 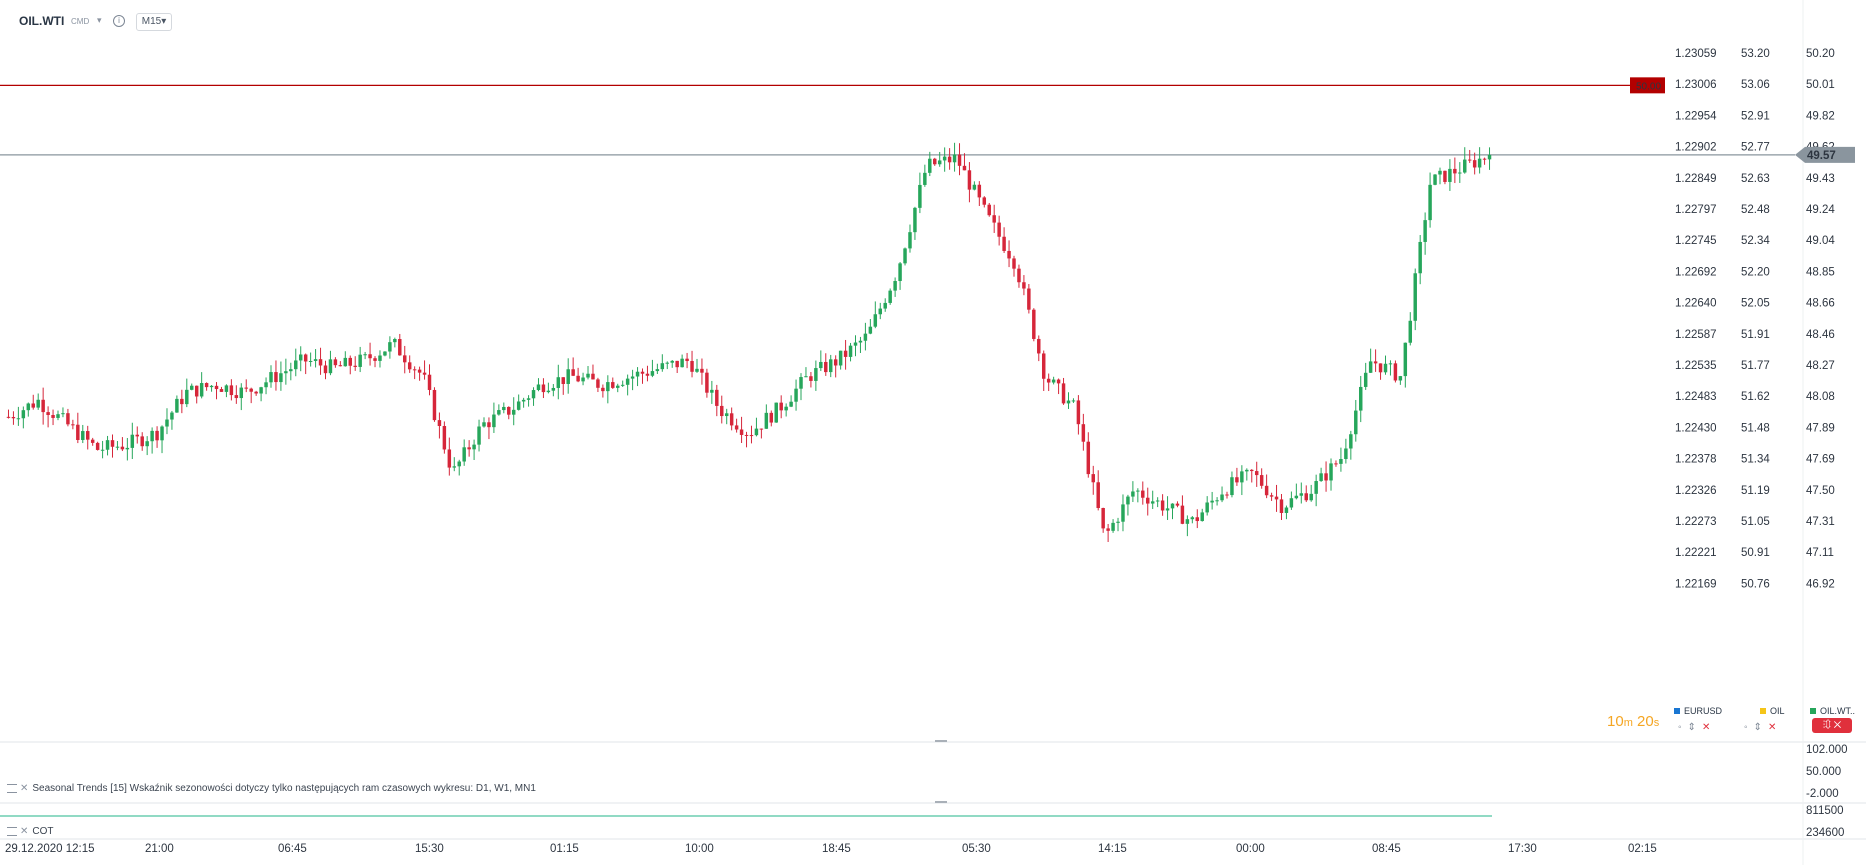 What do you see at coordinates (1820, 54) in the screenshot?
I see `price-tick-oilwti: 50.20` at bounding box center [1820, 54].